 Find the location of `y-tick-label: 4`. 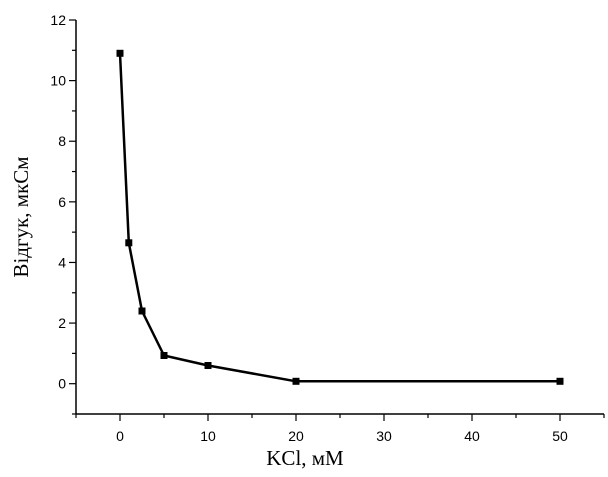

y-tick-label: 4 is located at coordinates (62, 262).